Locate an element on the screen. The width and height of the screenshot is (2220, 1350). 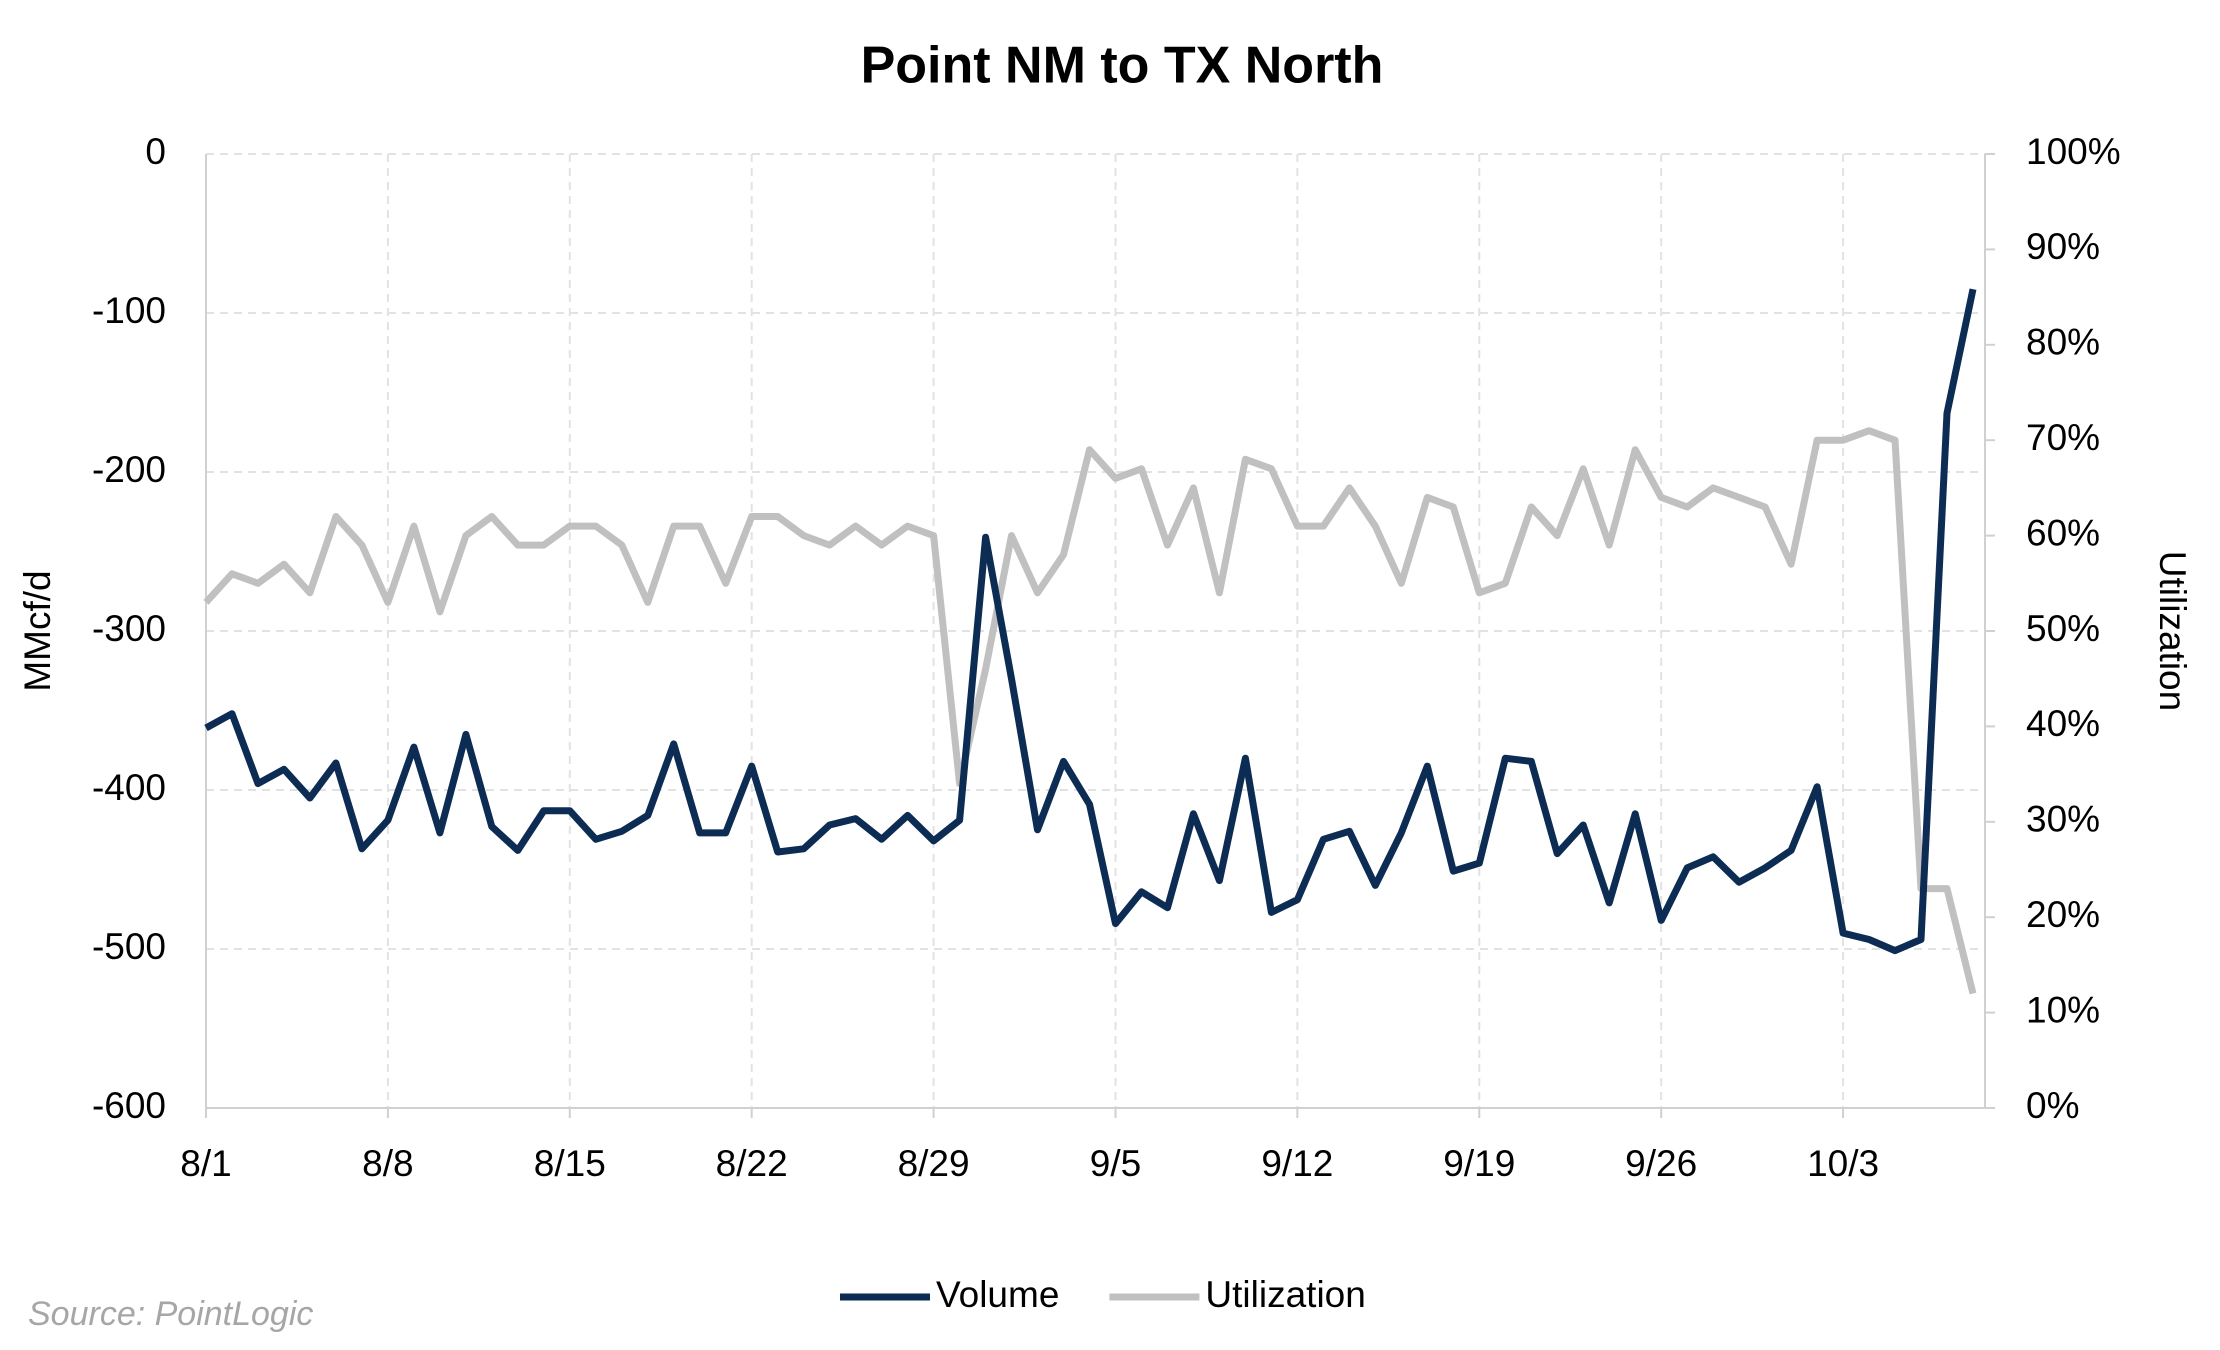
chart-title: Point NM to TX North is located at coordinates (1122, 66).